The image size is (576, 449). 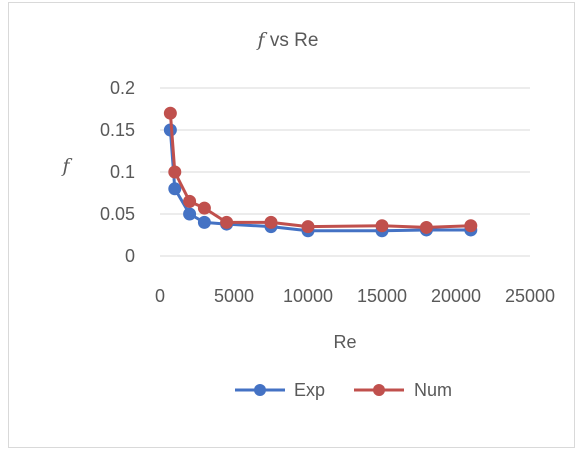 I want to click on legend-label: Num, so click(x=433, y=390).